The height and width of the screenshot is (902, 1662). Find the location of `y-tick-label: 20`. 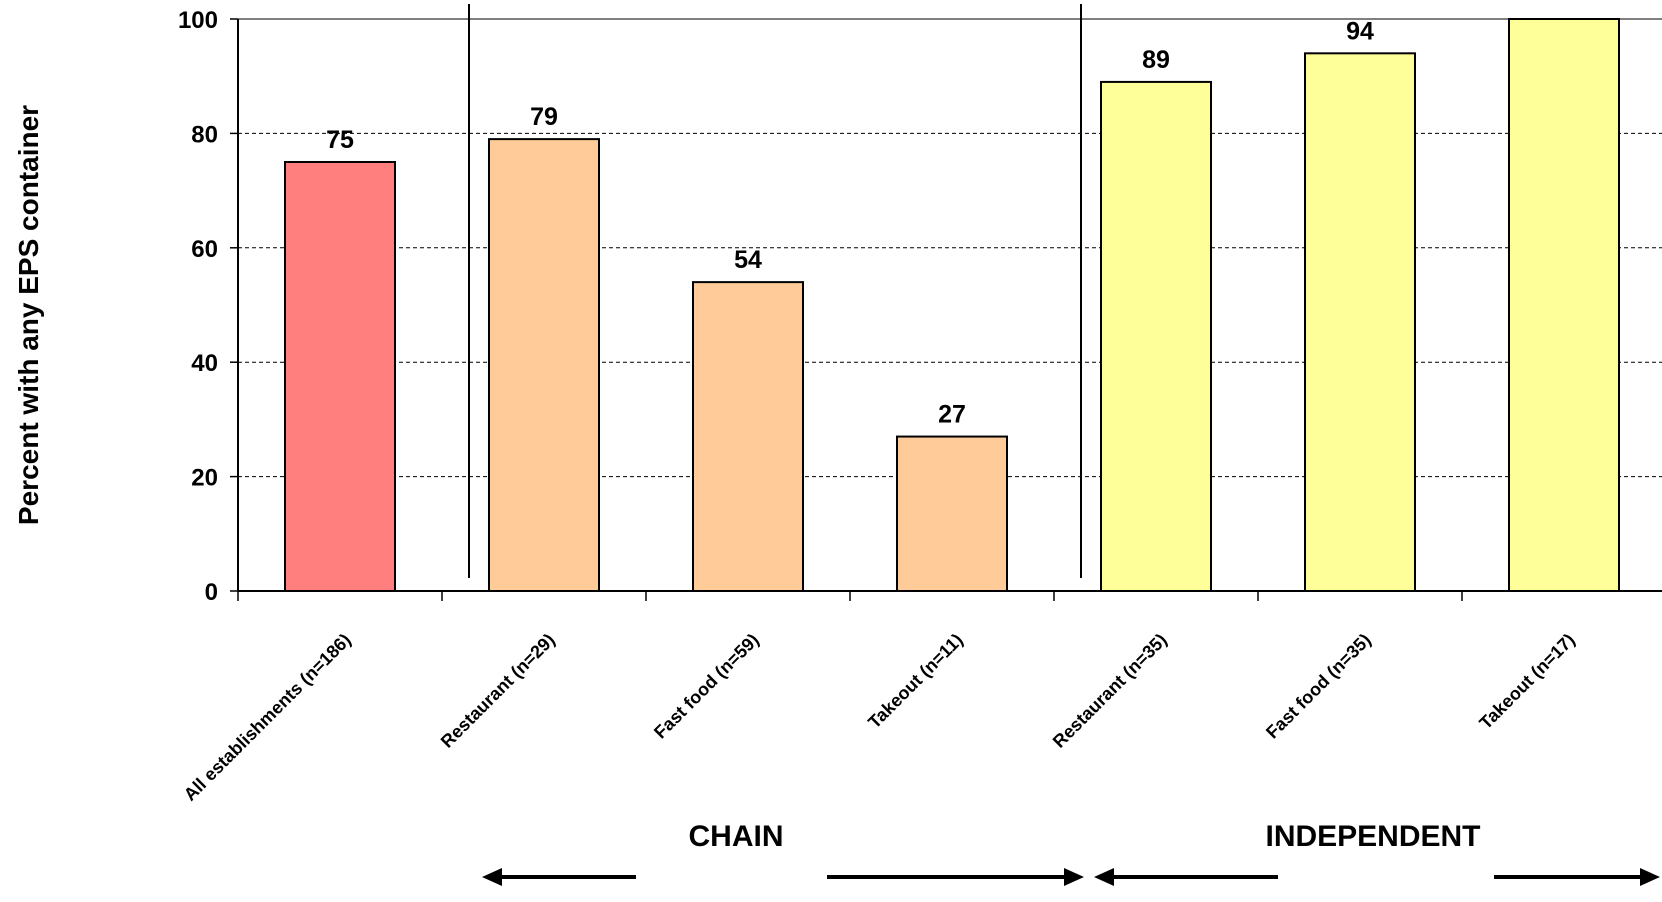

y-tick-label: 20 is located at coordinates (204, 478).